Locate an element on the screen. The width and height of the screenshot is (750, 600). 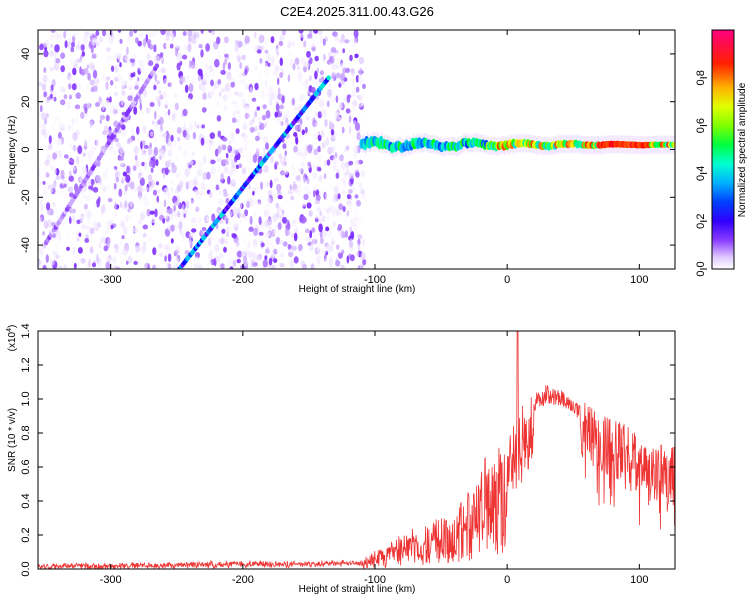
x-tick-label: -100 is located at coordinates (375, 280).